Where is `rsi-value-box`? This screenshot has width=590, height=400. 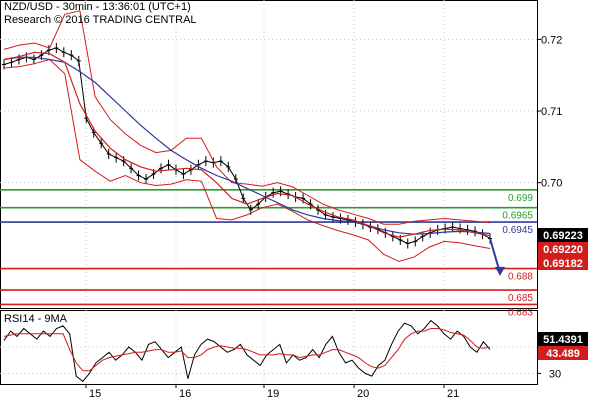 rsi-value-box is located at coordinates (563, 339).